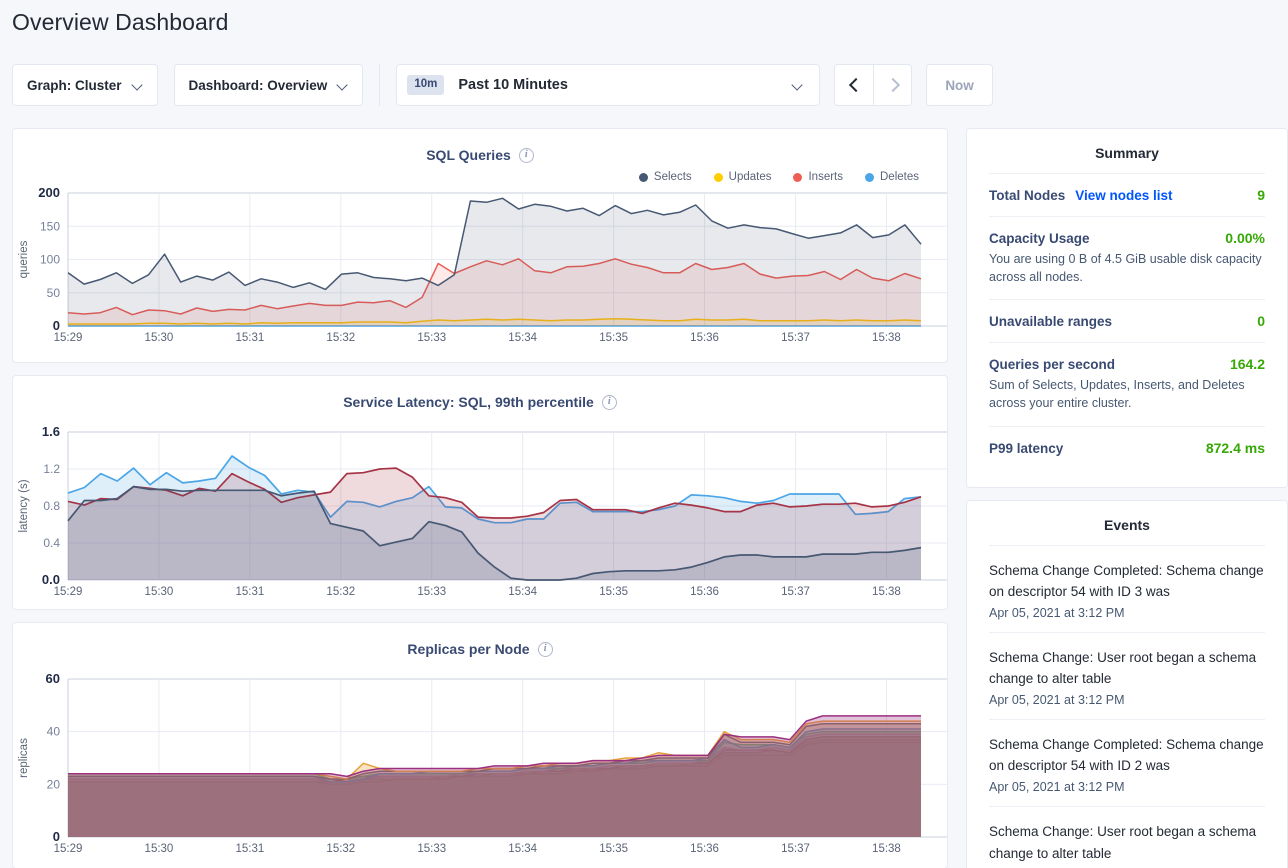 The image size is (1288, 868). I want to click on time-nav-group, so click(873, 85).